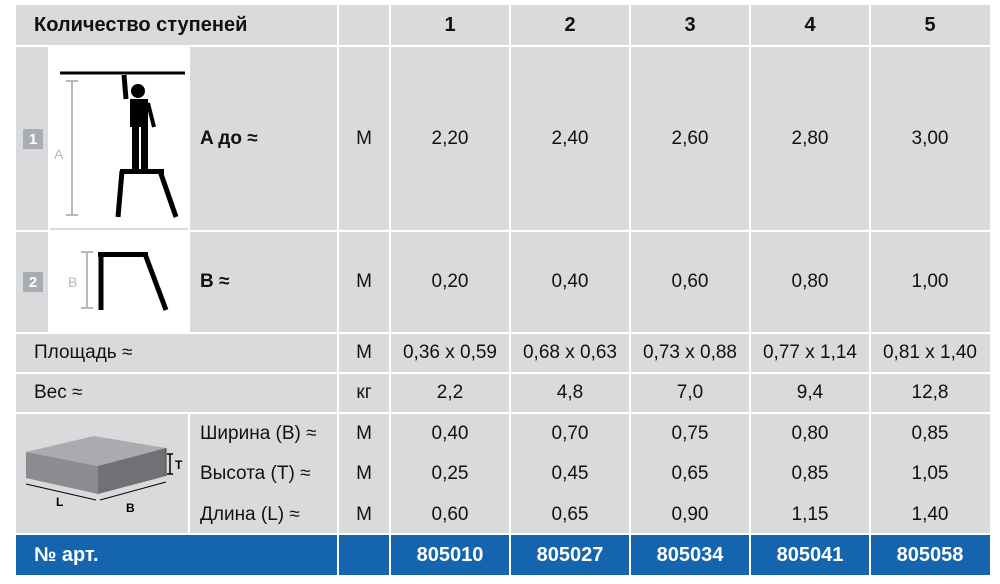 This screenshot has width=1000, height=584. I want to click on header-step-2: 2, so click(570, 25).